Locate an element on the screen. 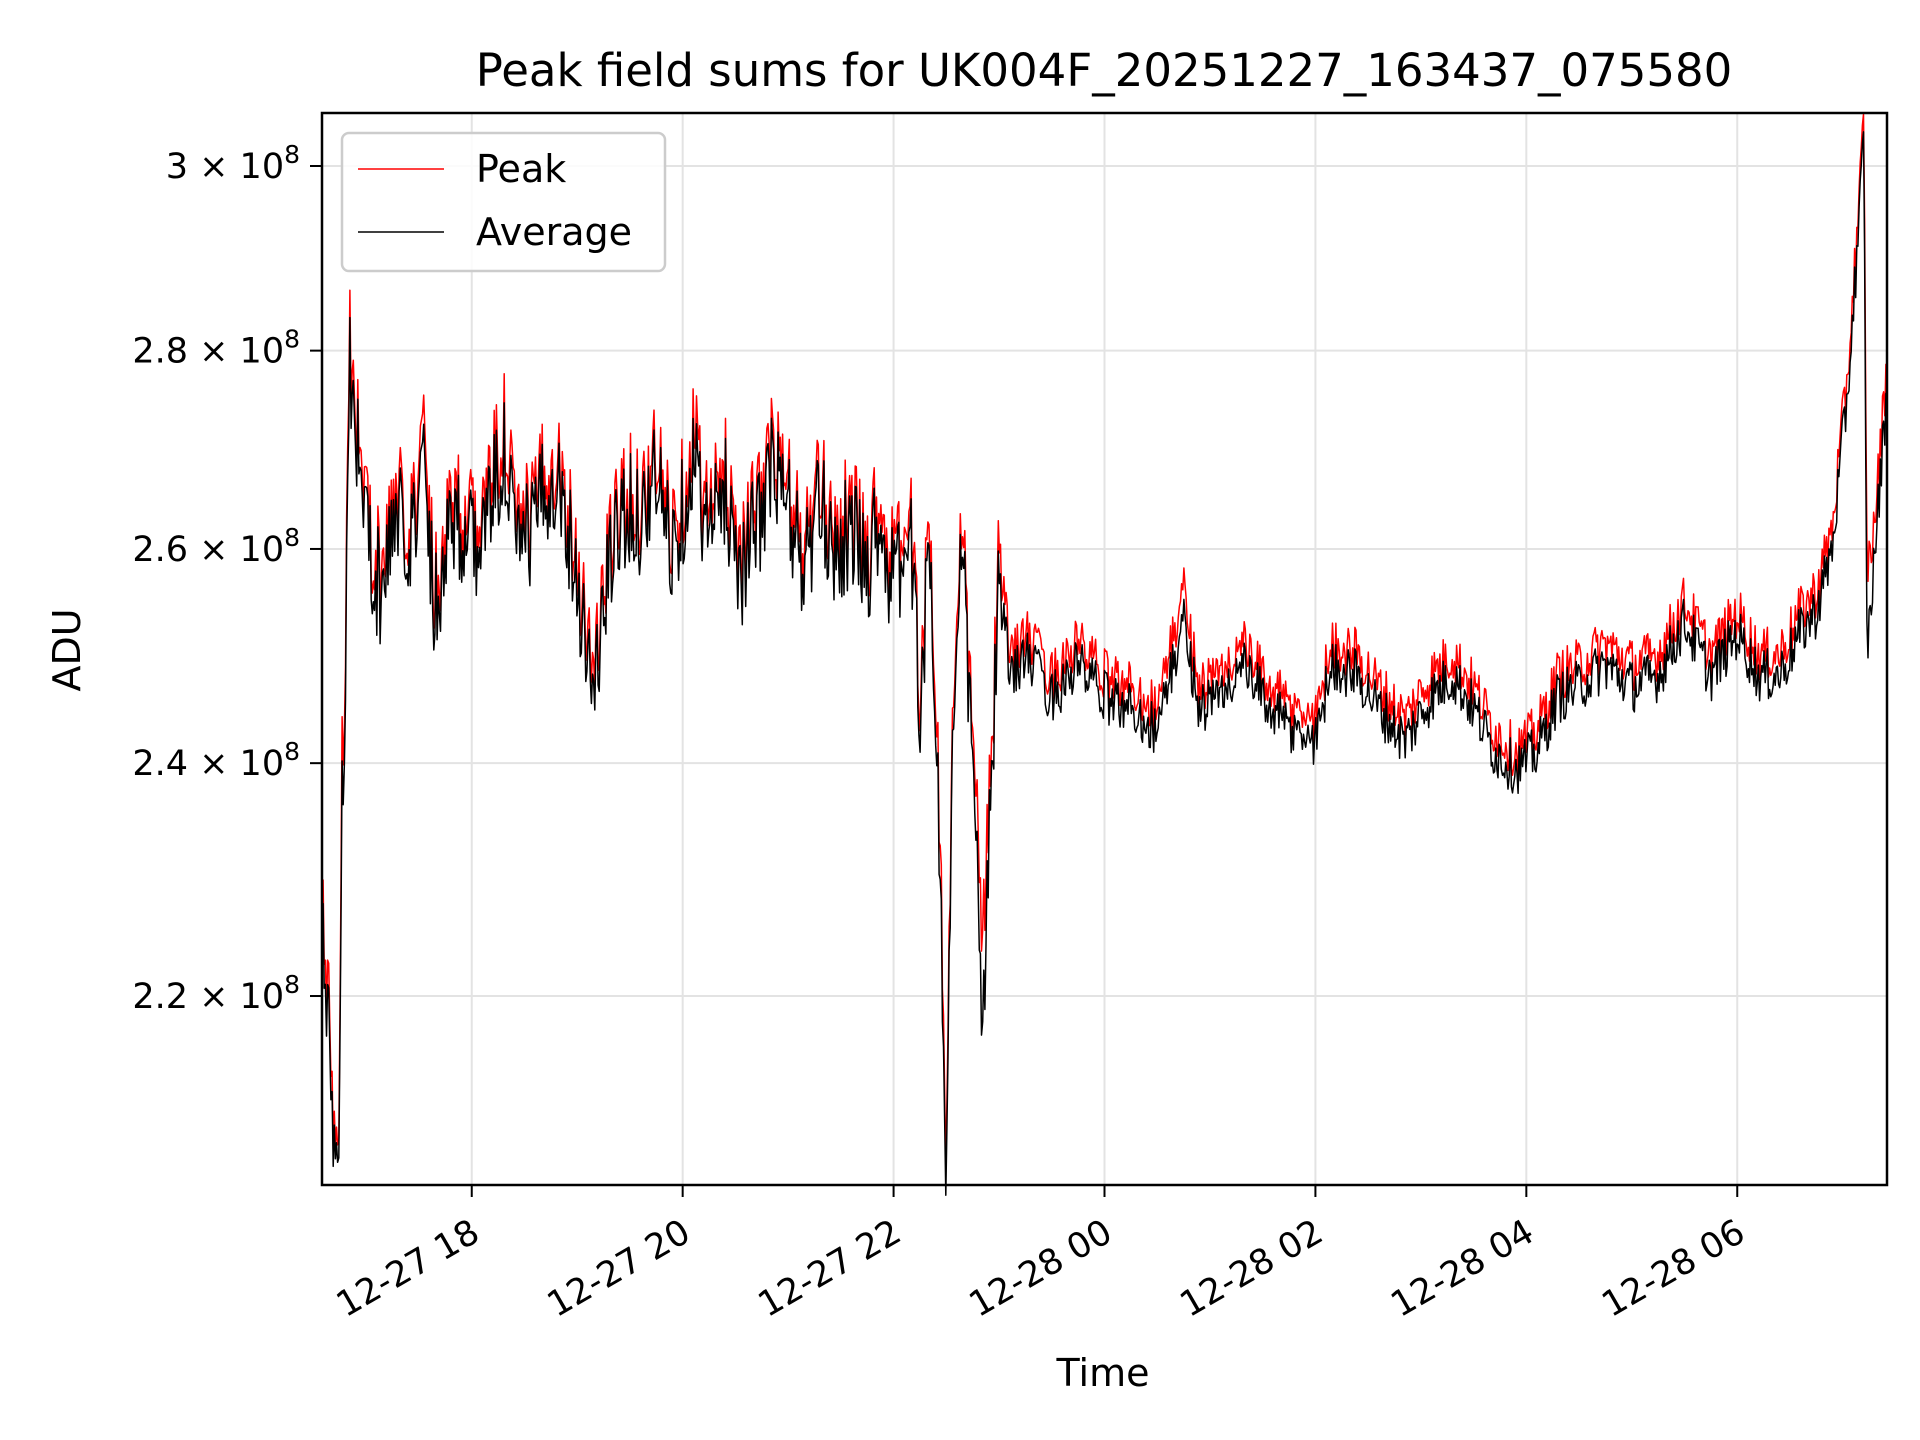  y-tick-label-3: 2.8 × 108 is located at coordinates (216, 348).